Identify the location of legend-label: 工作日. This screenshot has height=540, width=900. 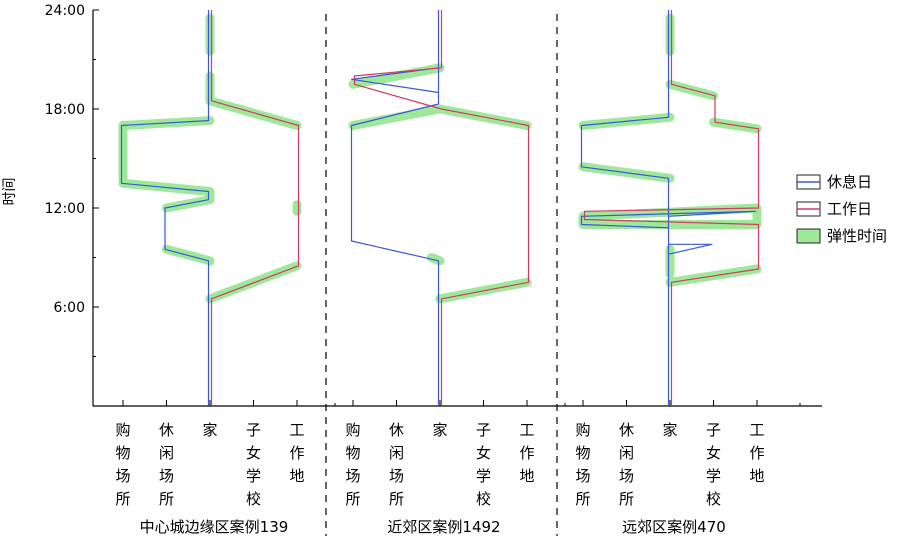
(849, 209).